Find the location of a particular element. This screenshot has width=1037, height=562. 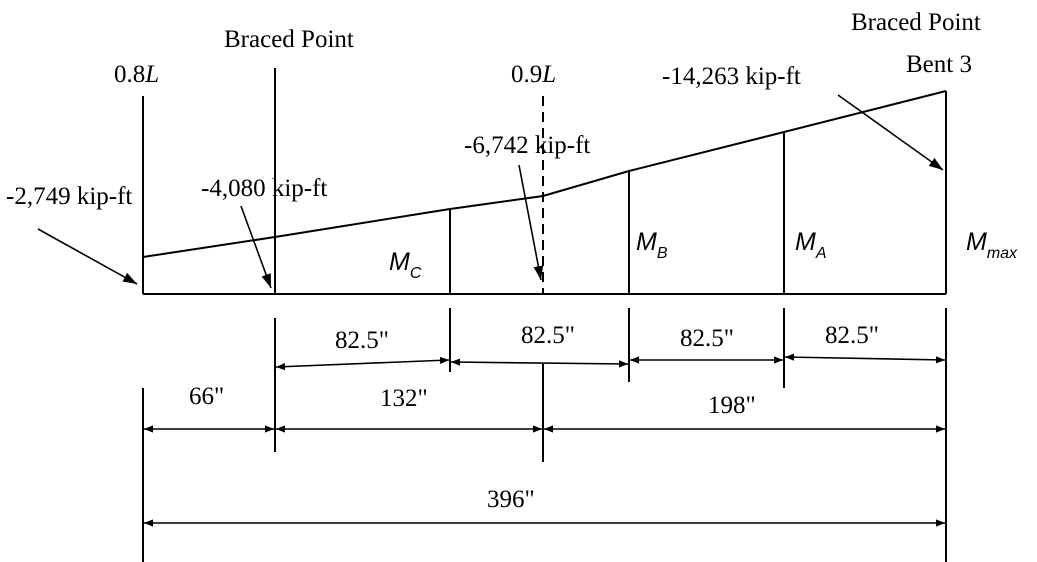

dim-label-396: 396" is located at coordinates (511, 499).